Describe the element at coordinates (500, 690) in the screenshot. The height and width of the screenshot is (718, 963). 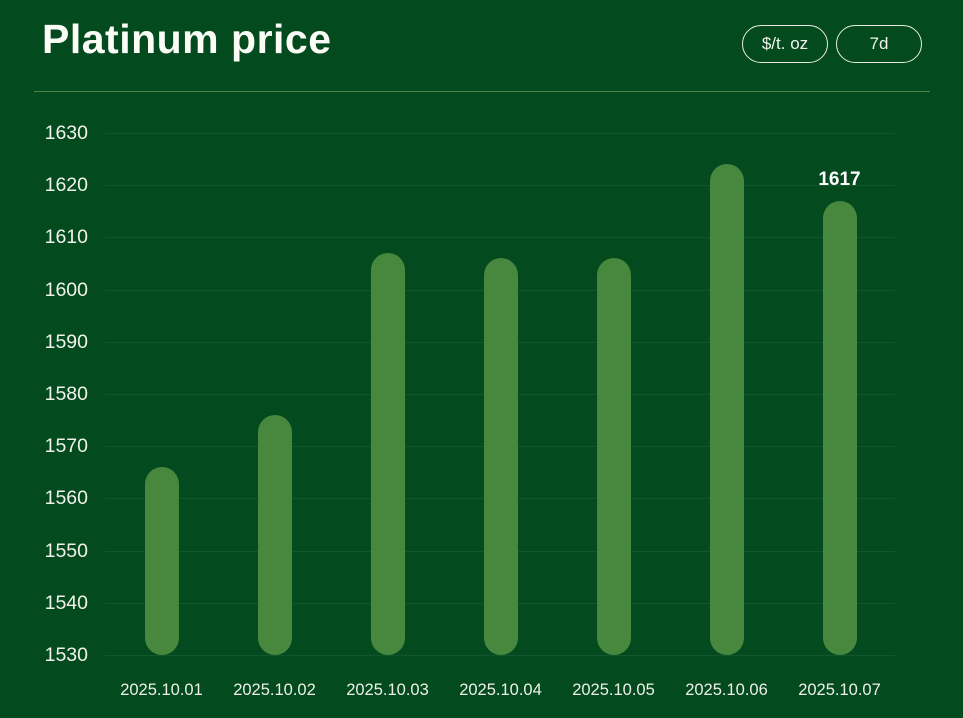
I see `x-axis-label: 2025.10.04` at that location.